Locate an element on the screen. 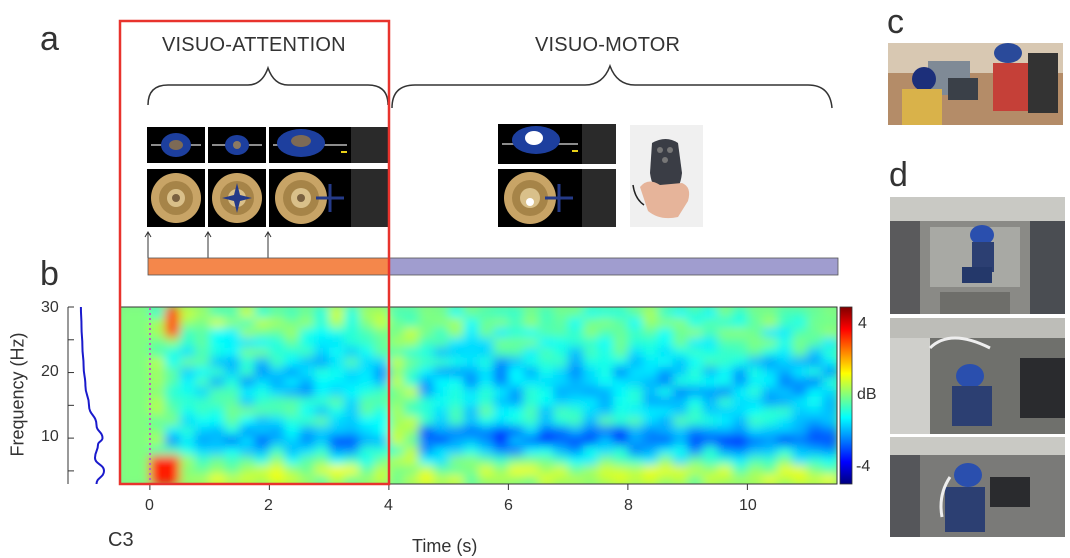  power-spectrum-plot is located at coordinates (86, 395).